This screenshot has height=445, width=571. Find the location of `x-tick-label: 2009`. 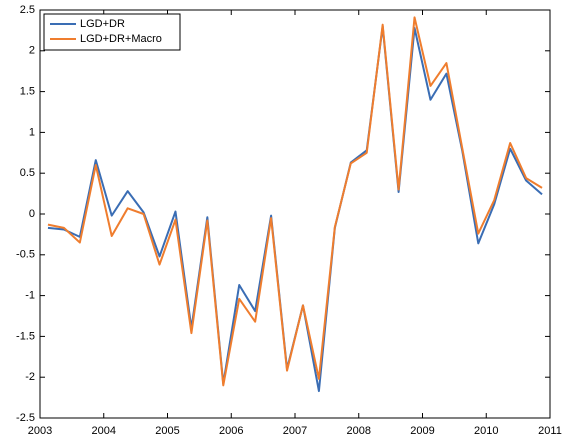

x-tick-label: 2009 is located at coordinates (422, 431).